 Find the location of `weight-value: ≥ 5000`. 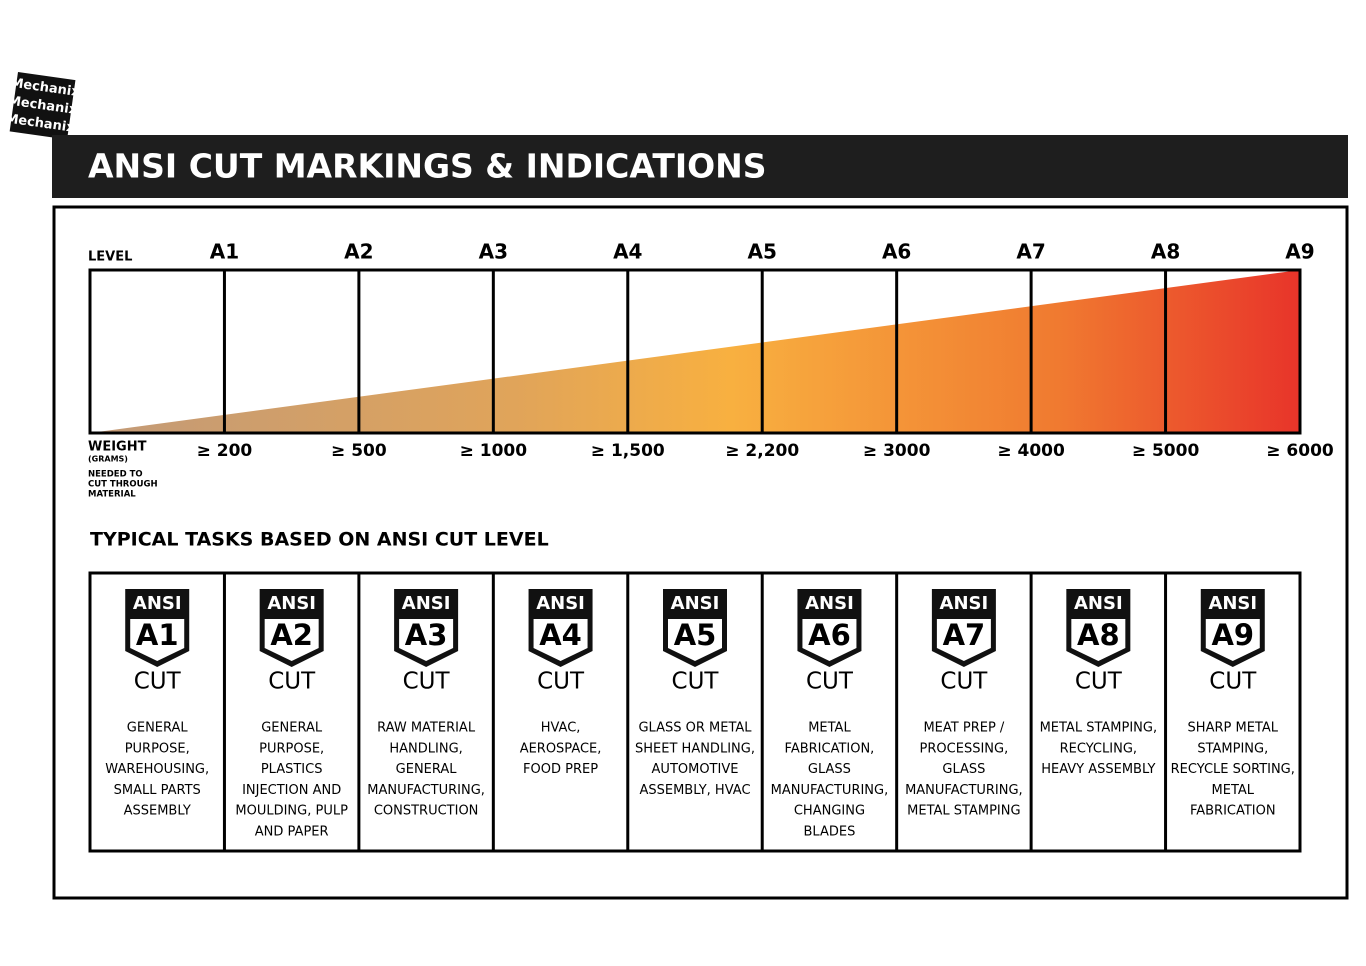

weight-value: ≥ 5000 is located at coordinates (1166, 451).